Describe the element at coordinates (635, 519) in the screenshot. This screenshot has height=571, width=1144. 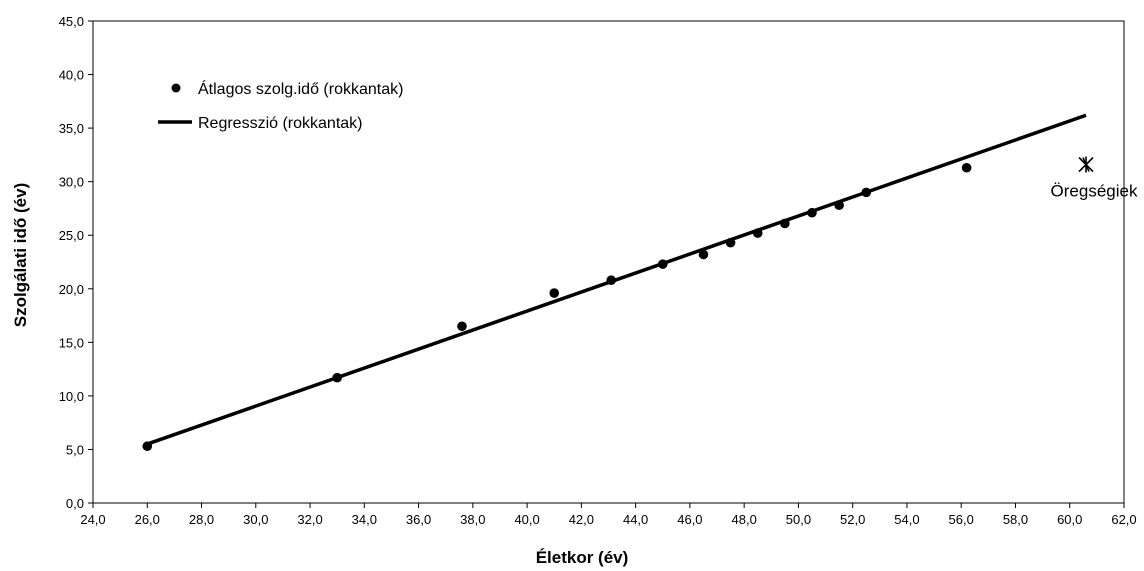
I see `x-tick-label: 44,0` at that location.